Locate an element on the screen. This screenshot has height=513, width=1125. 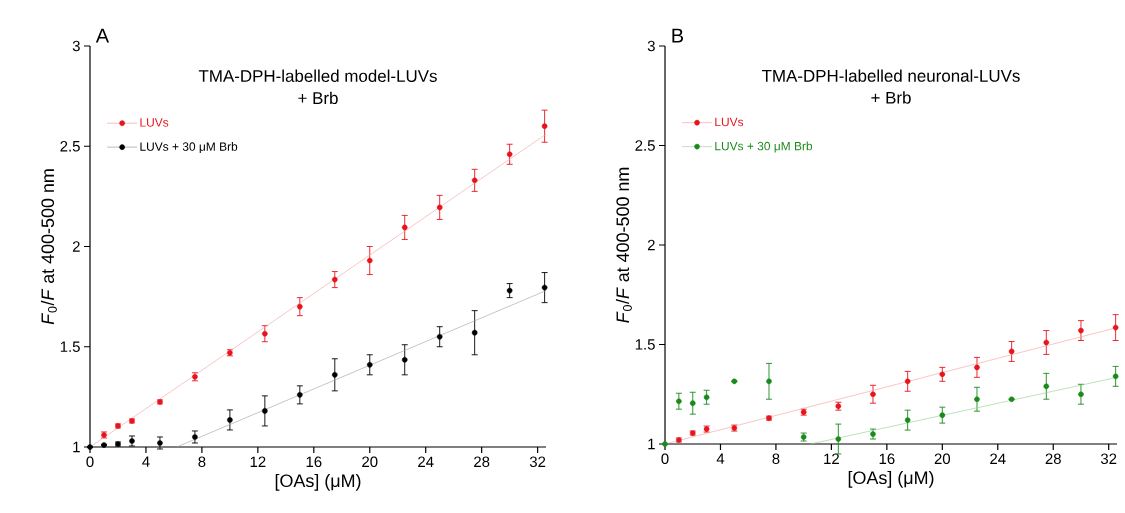
text: A is located at coordinates (102, 35).